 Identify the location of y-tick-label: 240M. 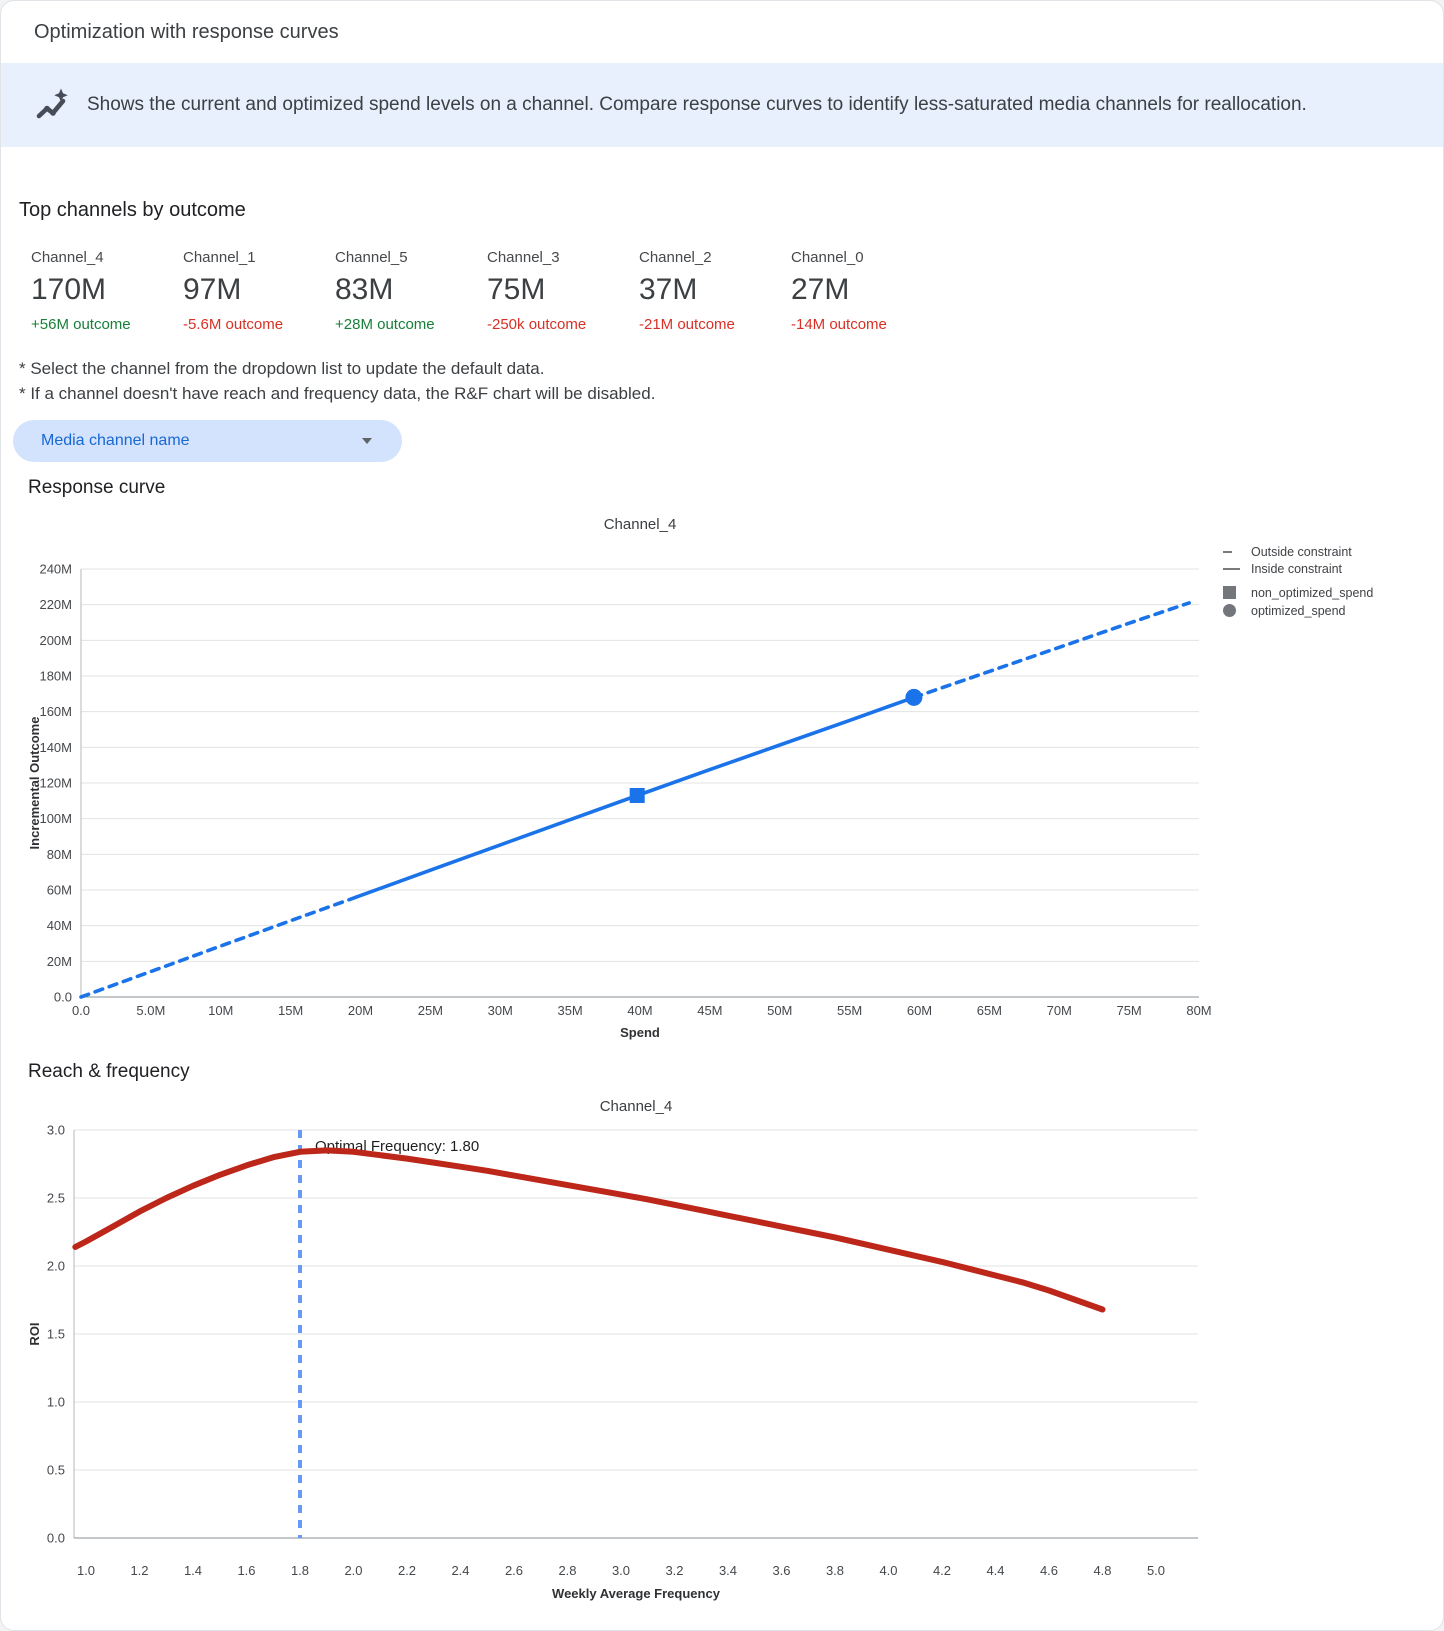
(55, 569).